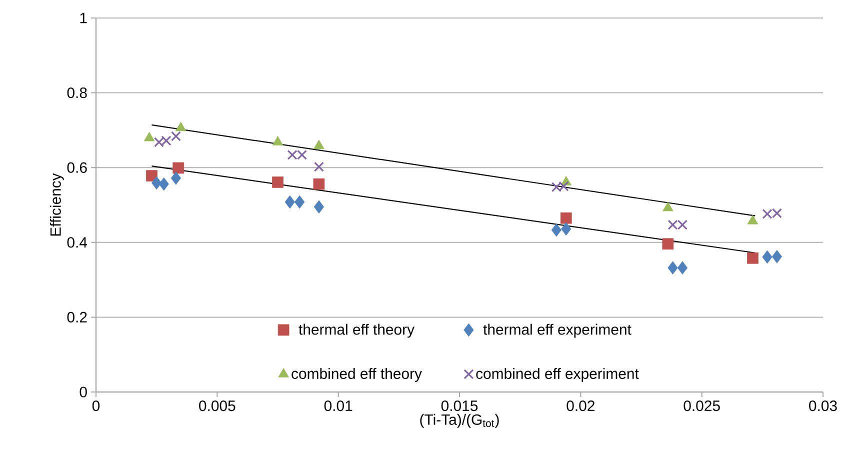  What do you see at coordinates (338, 406) in the screenshot?
I see `x-tick-label: 0.01` at bounding box center [338, 406].